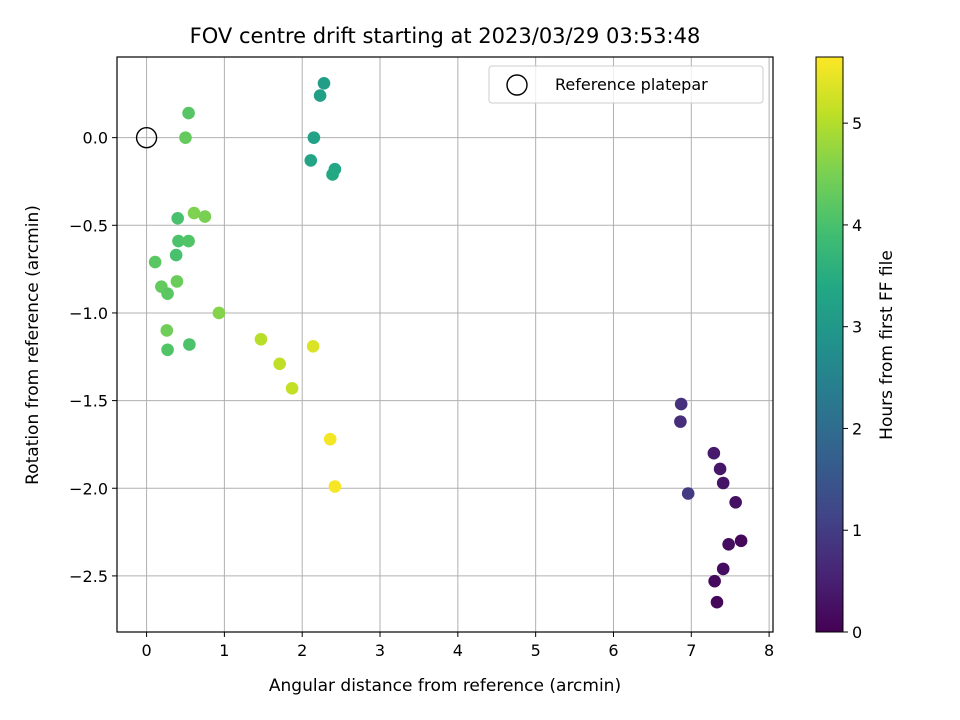  Describe the element at coordinates (691, 650) in the screenshot. I see `x-tick-label: 7` at that location.